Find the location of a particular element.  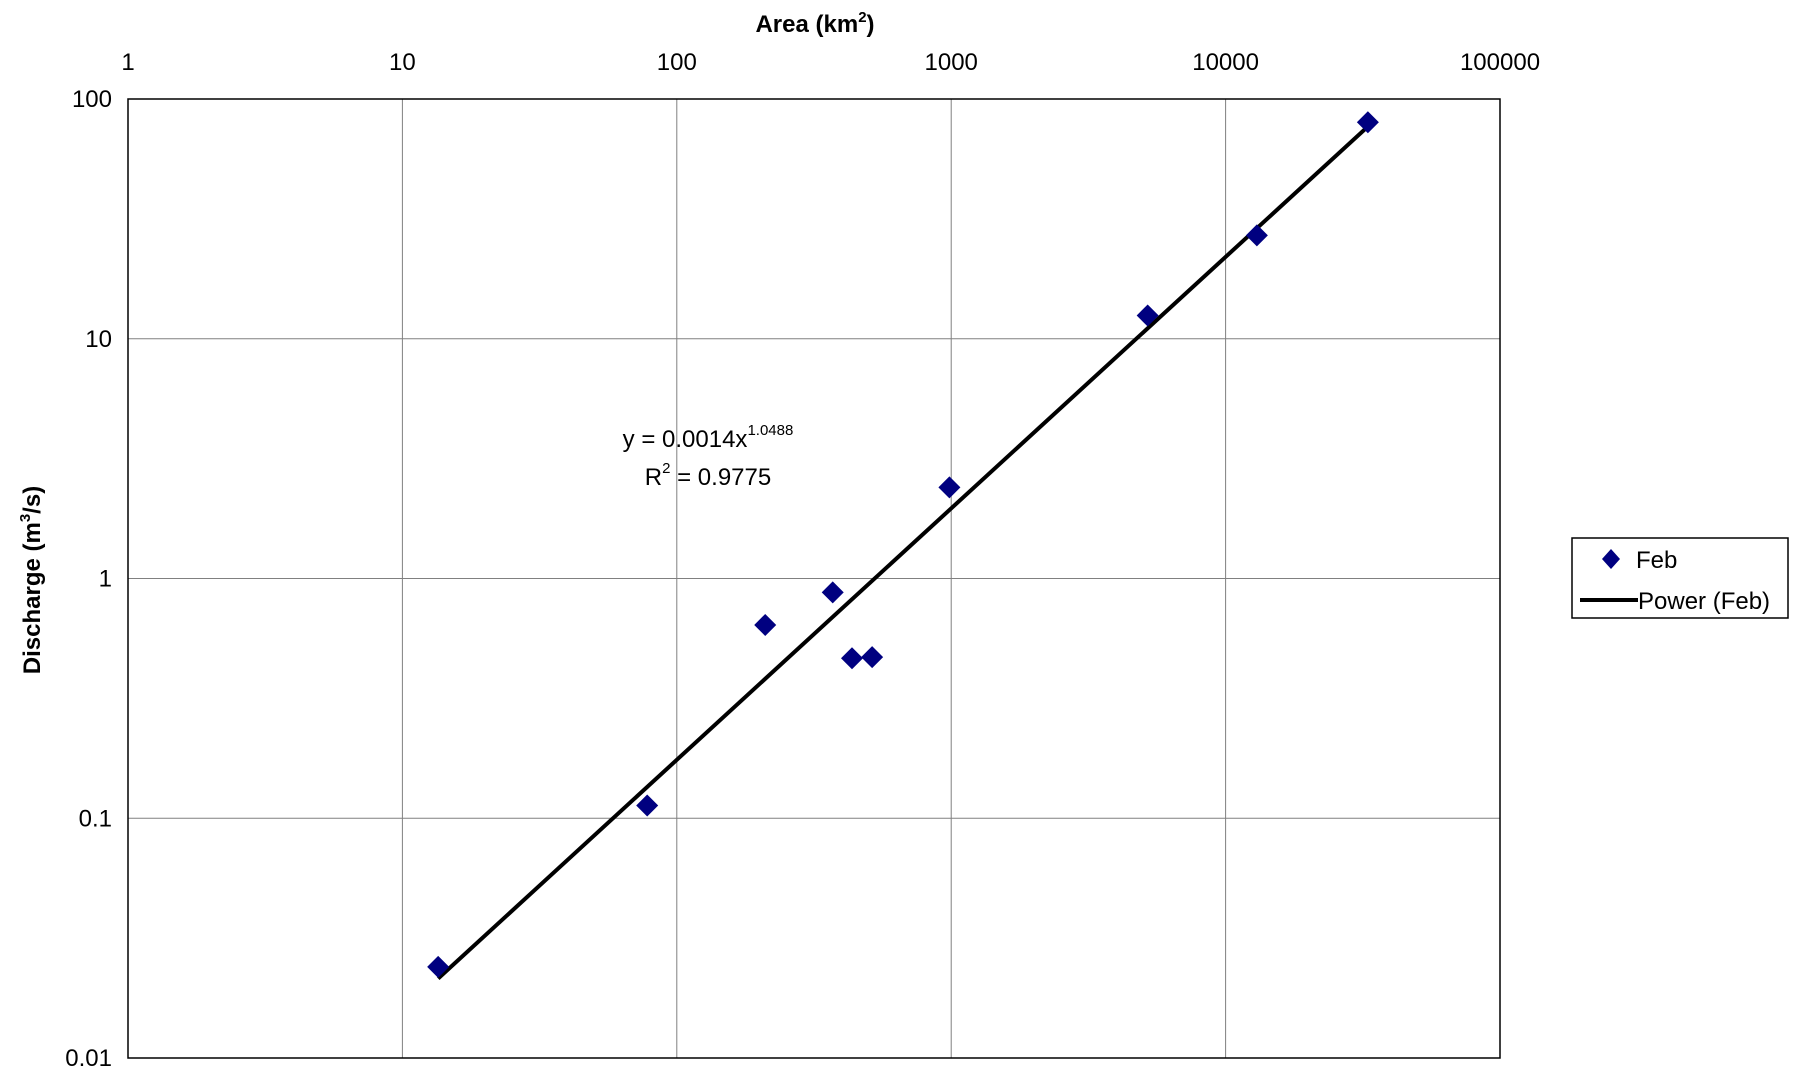

legend-box is located at coordinates (1680, 578).